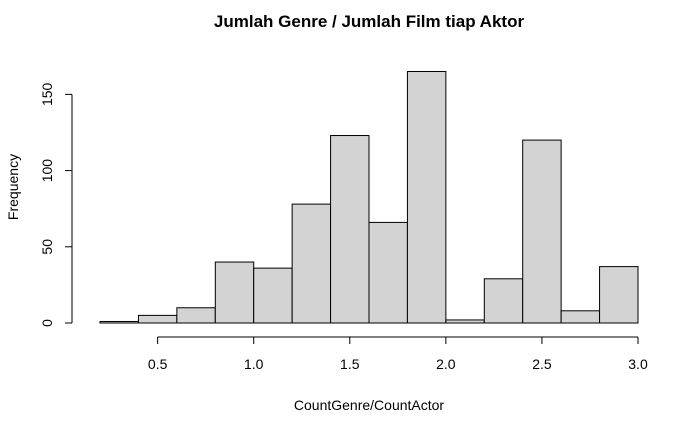 Image resolution: width=700 pixels, height=432 pixels. Describe the element at coordinates (369, 405) in the screenshot. I see `x-axis-title: CountGenre/CountActor` at that location.